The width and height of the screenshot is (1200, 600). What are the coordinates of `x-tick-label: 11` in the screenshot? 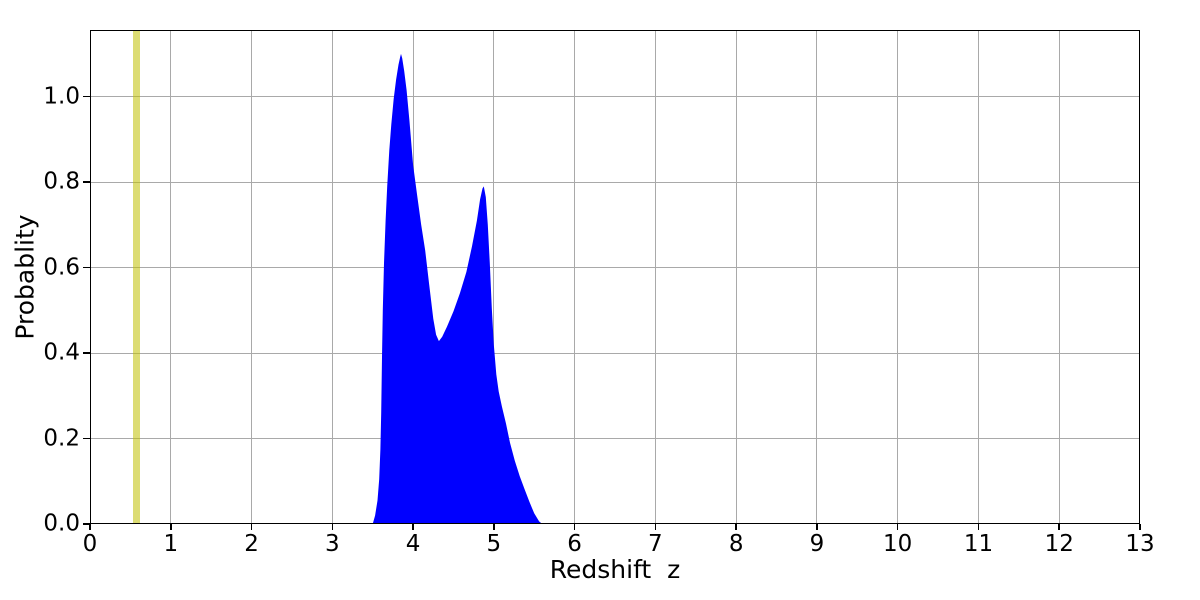 It's located at (978, 544).